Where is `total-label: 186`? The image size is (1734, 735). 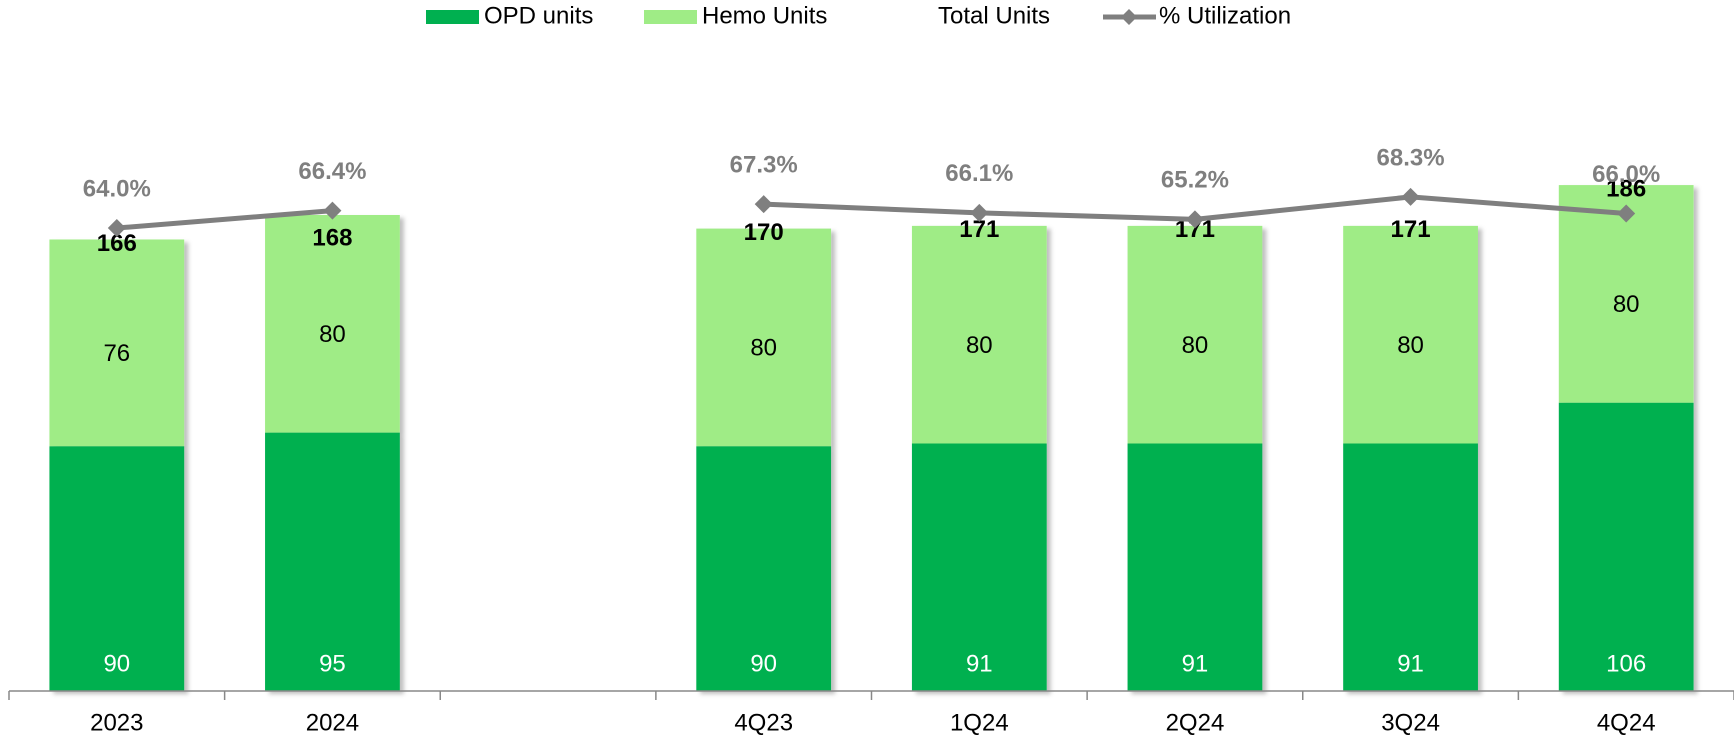
total-label: 186 is located at coordinates (1626, 188).